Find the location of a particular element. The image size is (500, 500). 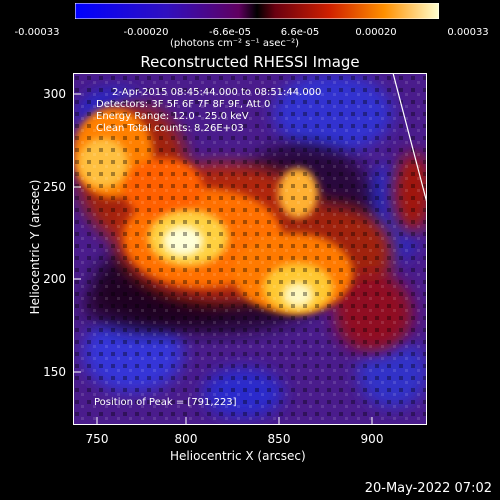

peak-position-label: Position of Peak = [791,223] is located at coordinates (165, 402).